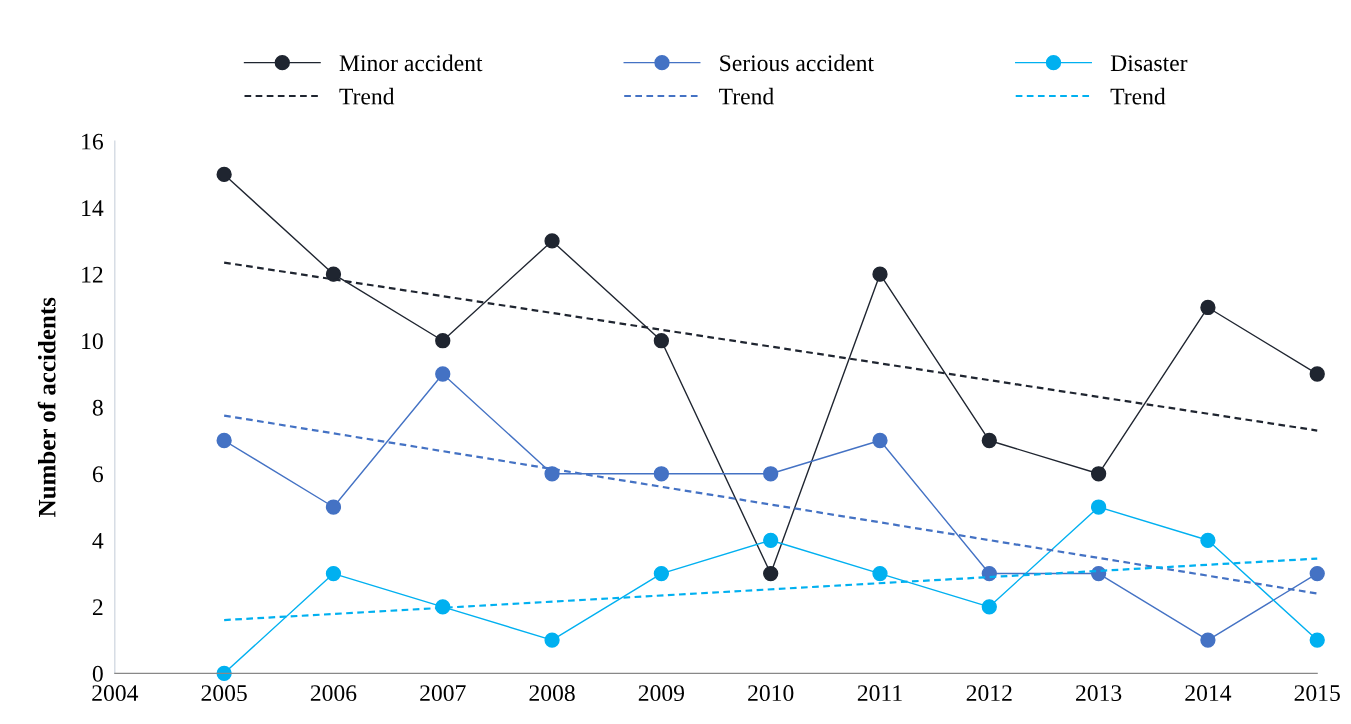 The image size is (1351, 724). I want to click on x-tick-label: 2015, so click(1317, 693).